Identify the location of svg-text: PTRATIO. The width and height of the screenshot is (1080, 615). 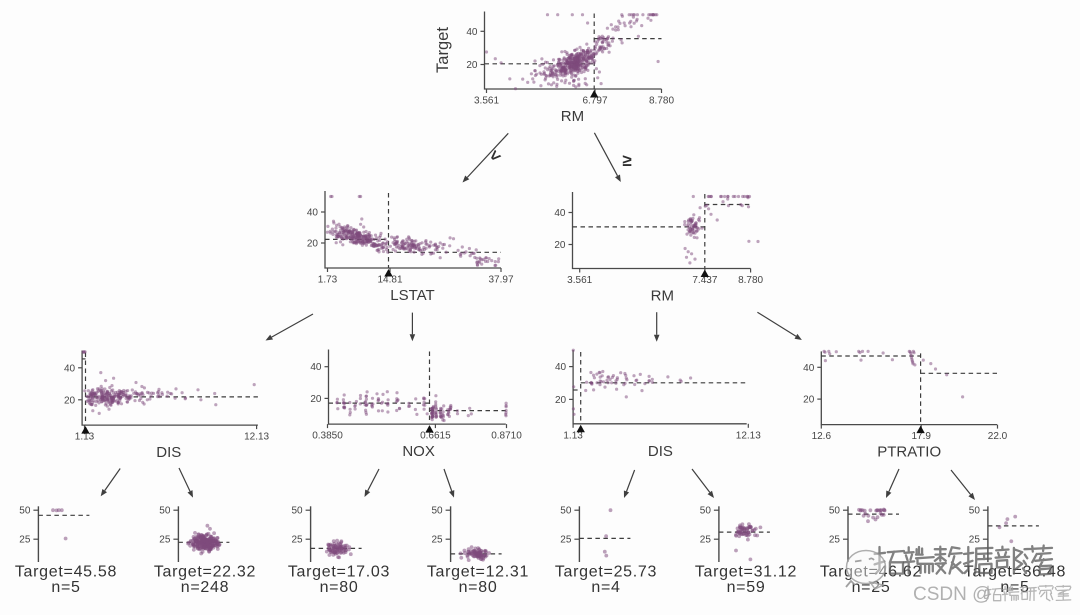
(909, 452).